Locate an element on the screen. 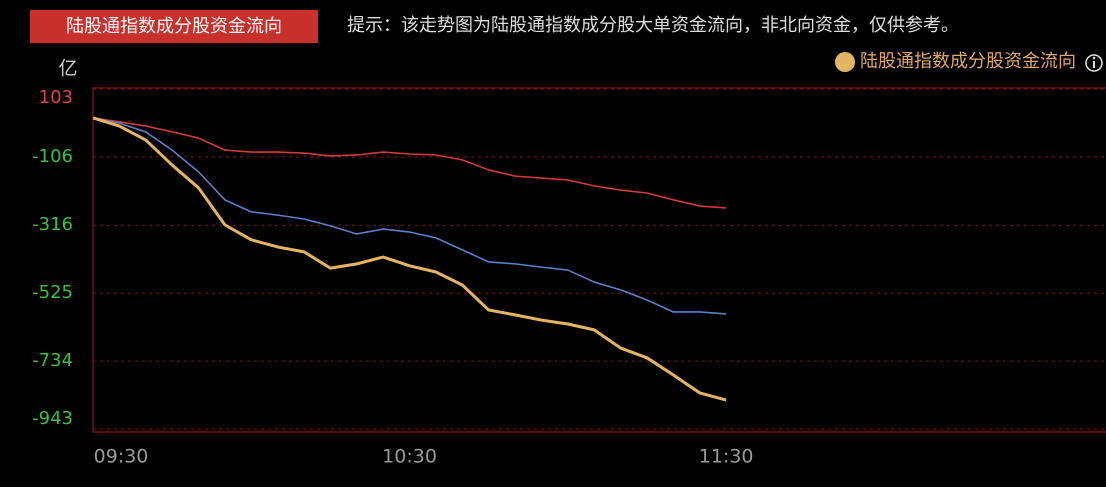  y-tick-label: -943 is located at coordinates (52, 418).